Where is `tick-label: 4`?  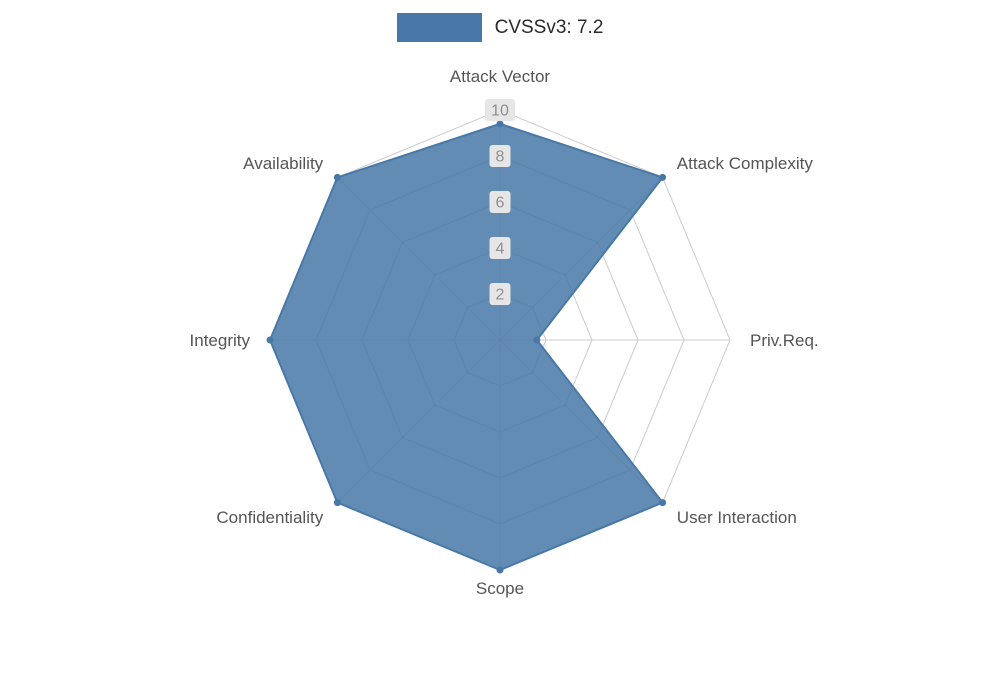 tick-label: 4 is located at coordinates (500, 249).